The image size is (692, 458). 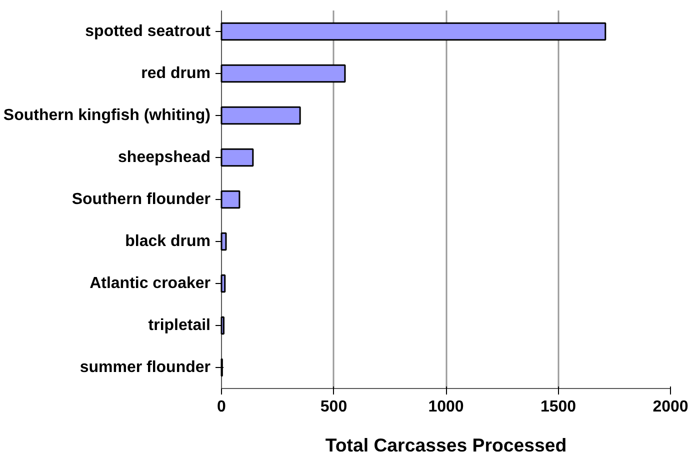 I want to click on y-tick-label: black drum, so click(x=167, y=241).